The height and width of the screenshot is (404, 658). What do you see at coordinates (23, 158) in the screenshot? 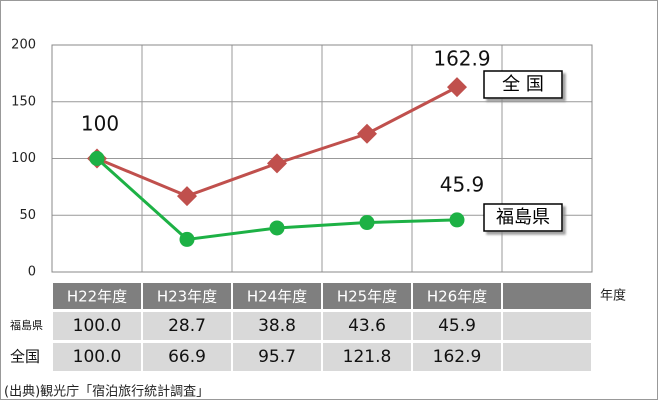
I see `y-tick-label: 100` at bounding box center [23, 158].